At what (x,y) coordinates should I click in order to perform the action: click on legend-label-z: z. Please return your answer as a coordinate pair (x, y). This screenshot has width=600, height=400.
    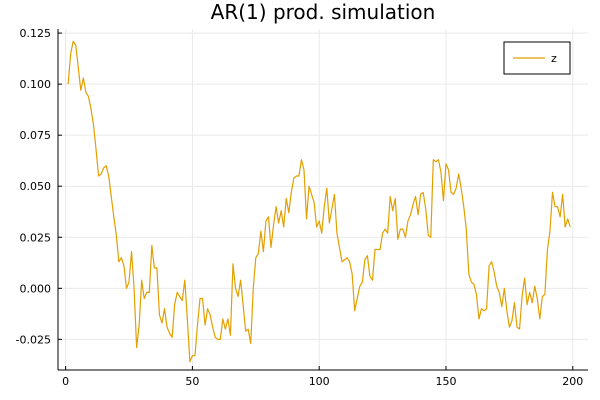
    Looking at the image, I should click on (554, 58).